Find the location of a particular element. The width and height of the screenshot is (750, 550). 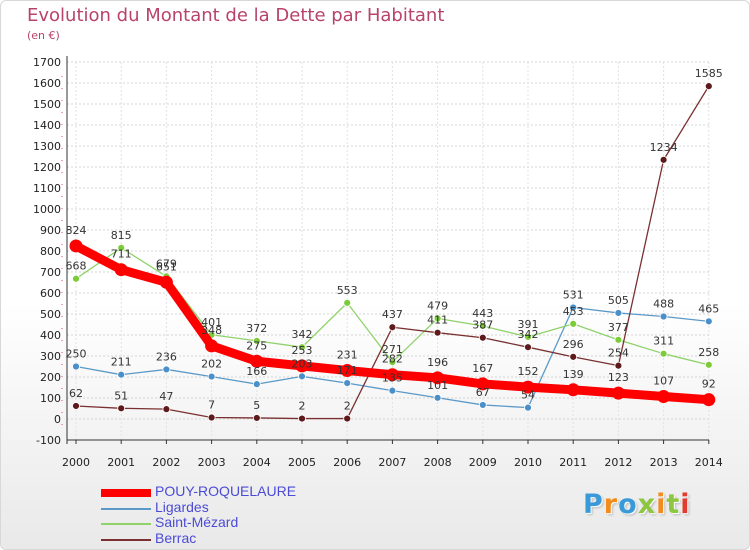

data-label-pouy-roquelaure: 711 is located at coordinates (121, 254).